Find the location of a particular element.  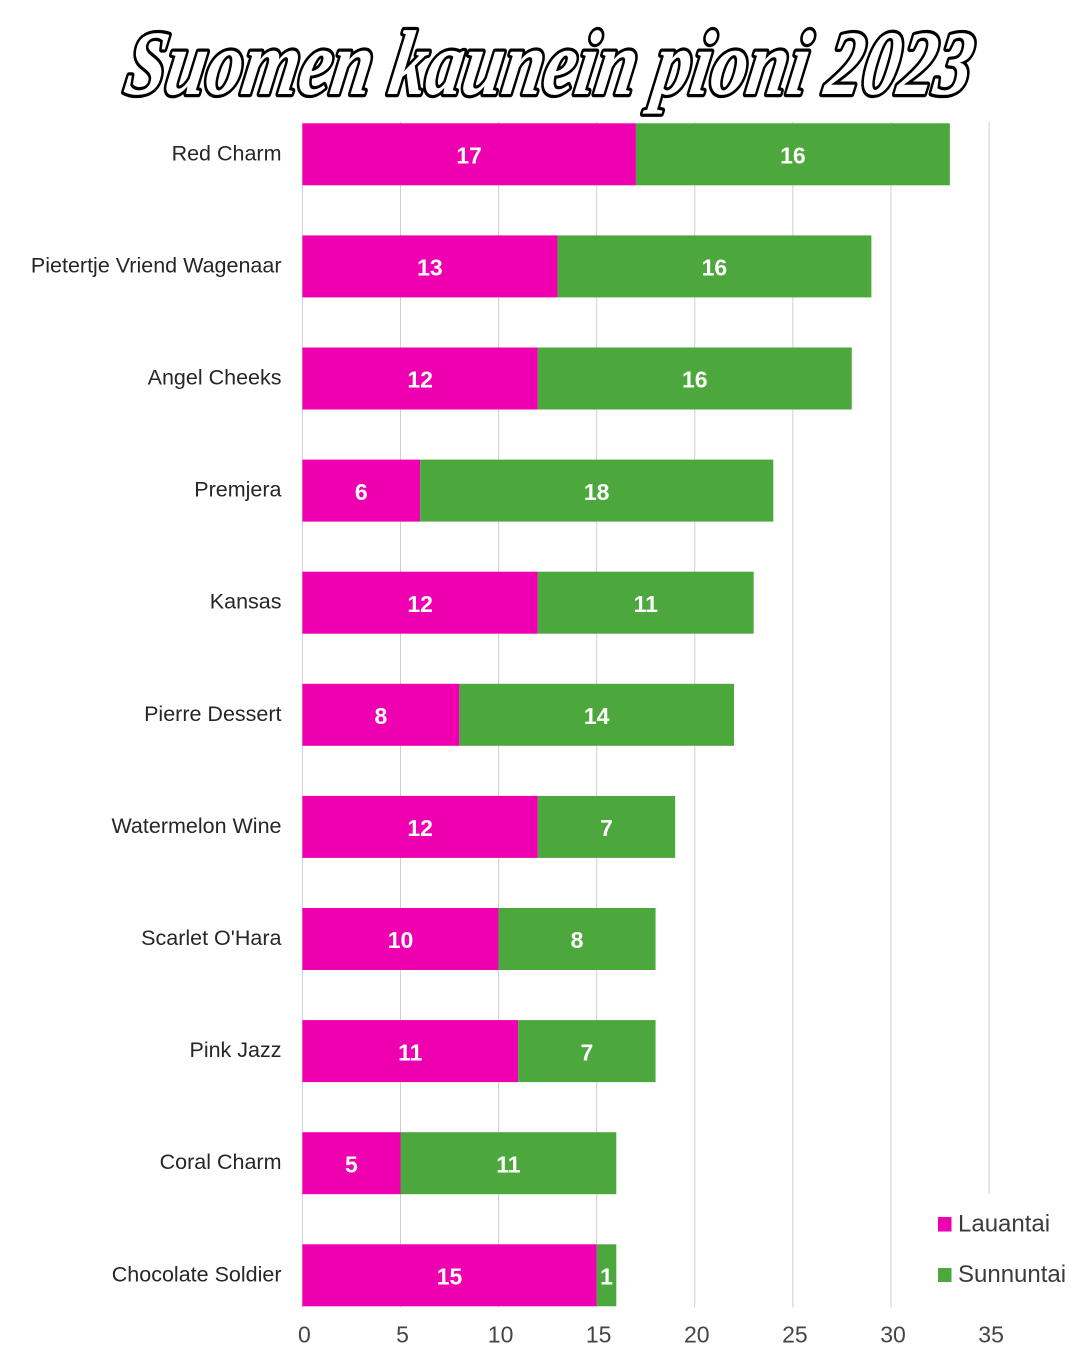

svg-text: Chocolate Soldier is located at coordinates (197, 1274).